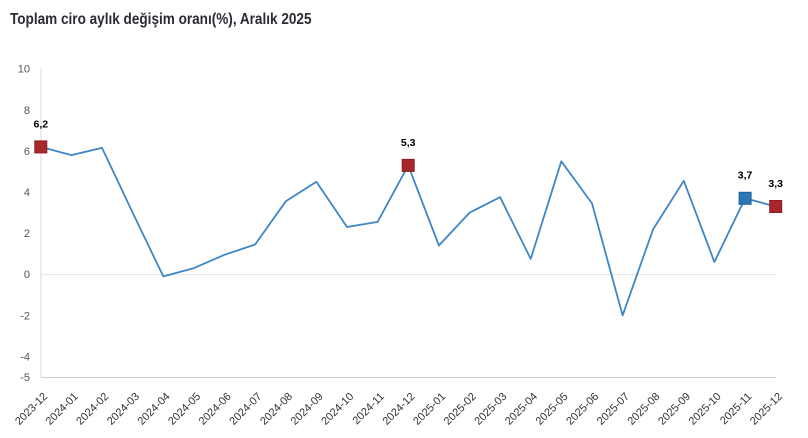  Describe the element at coordinates (25, 378) in the screenshot. I see `svg-text: -5` at that location.